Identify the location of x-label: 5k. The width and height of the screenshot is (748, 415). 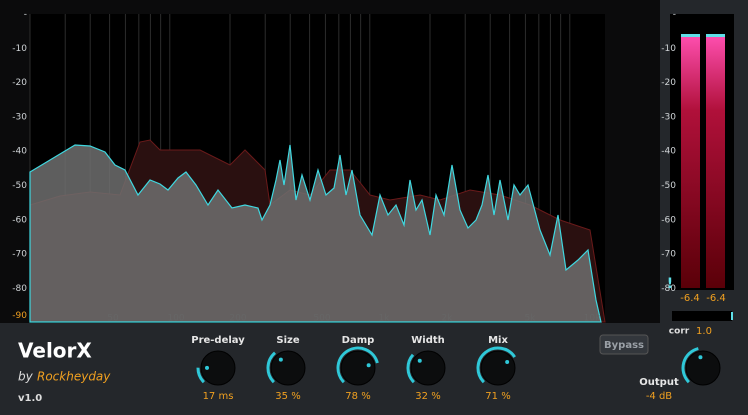
(531, 319).